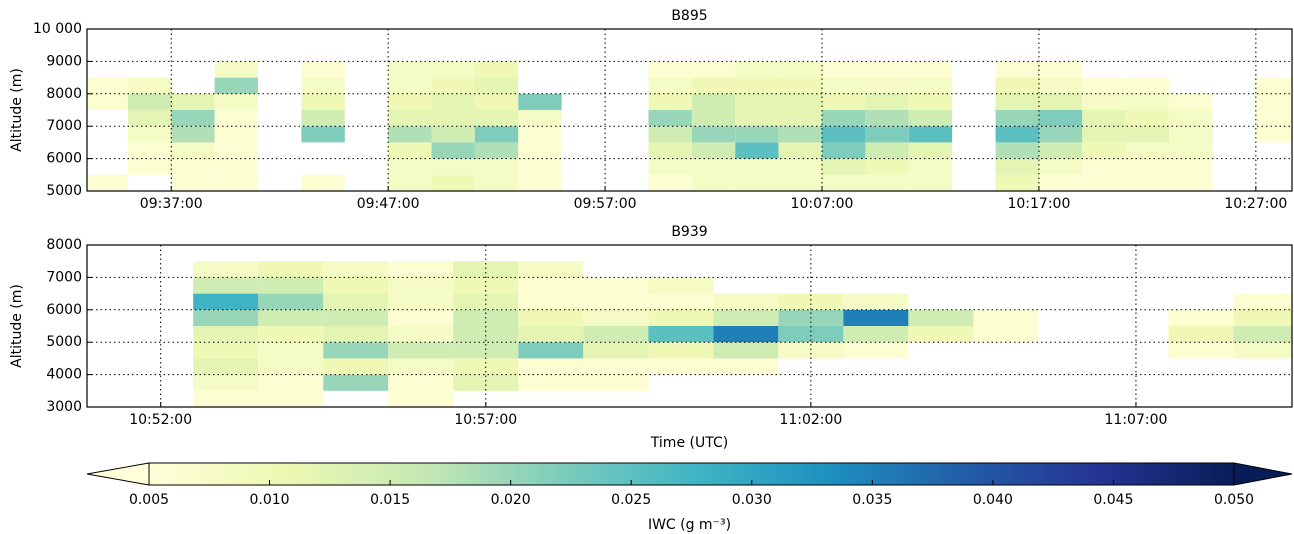  I want to click on colorbar-extend-min, so click(118, 474).